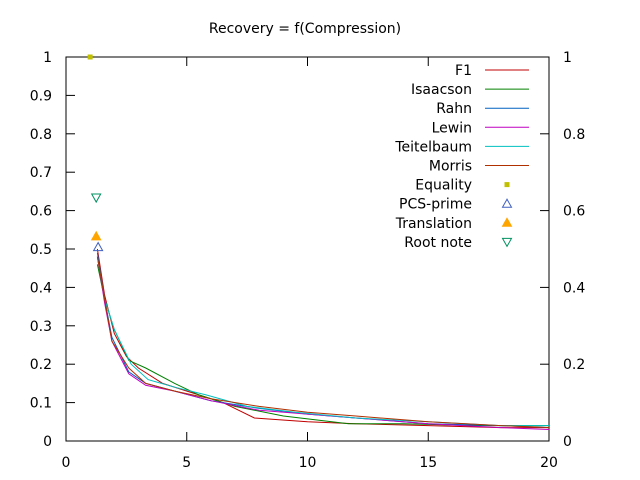 Image resolution: width=640 pixels, height=480 pixels. What do you see at coordinates (567, 58) in the screenshot?
I see `y2-tick-label: 1` at bounding box center [567, 58].